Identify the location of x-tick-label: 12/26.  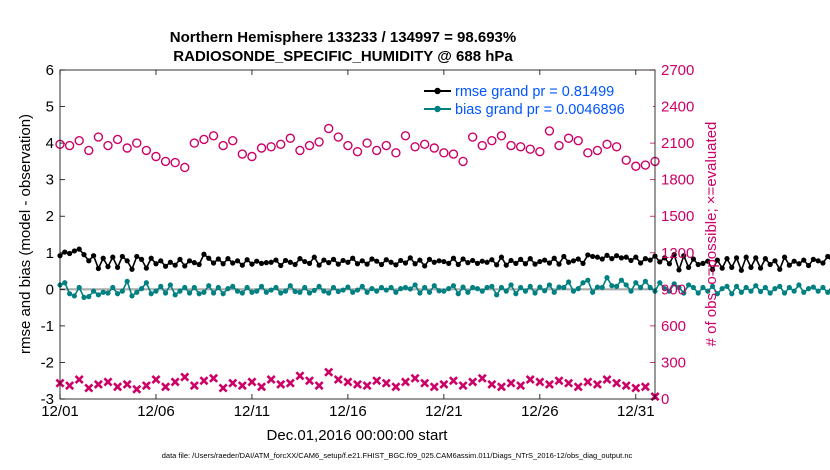
(540, 411).